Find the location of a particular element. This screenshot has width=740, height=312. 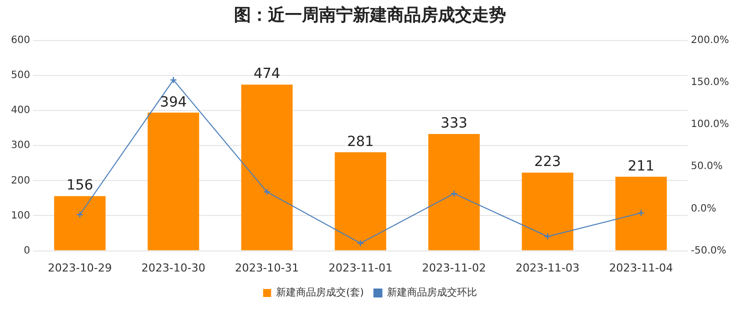

data-label: 156 is located at coordinates (80, 186).